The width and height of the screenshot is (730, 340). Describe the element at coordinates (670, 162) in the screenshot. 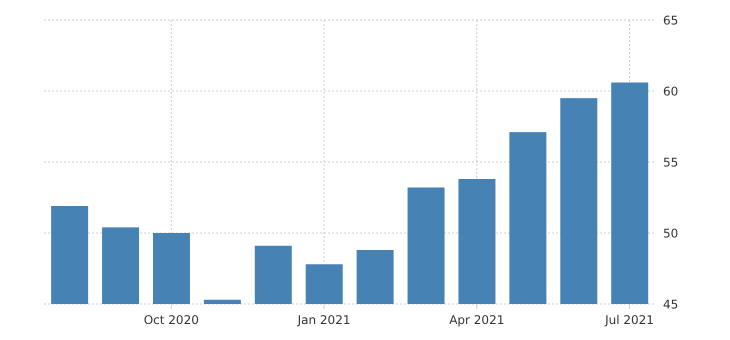

I see `y-tick-label: 55` at that location.